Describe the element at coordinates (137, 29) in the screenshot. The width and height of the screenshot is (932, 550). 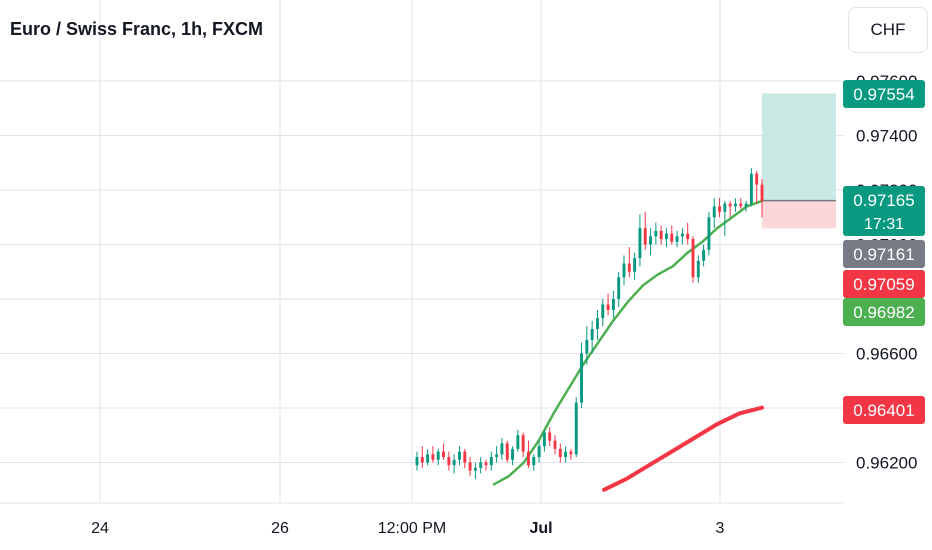
I see `chart-title: Euro / Swiss Franc, 1h, FXCM` at that location.